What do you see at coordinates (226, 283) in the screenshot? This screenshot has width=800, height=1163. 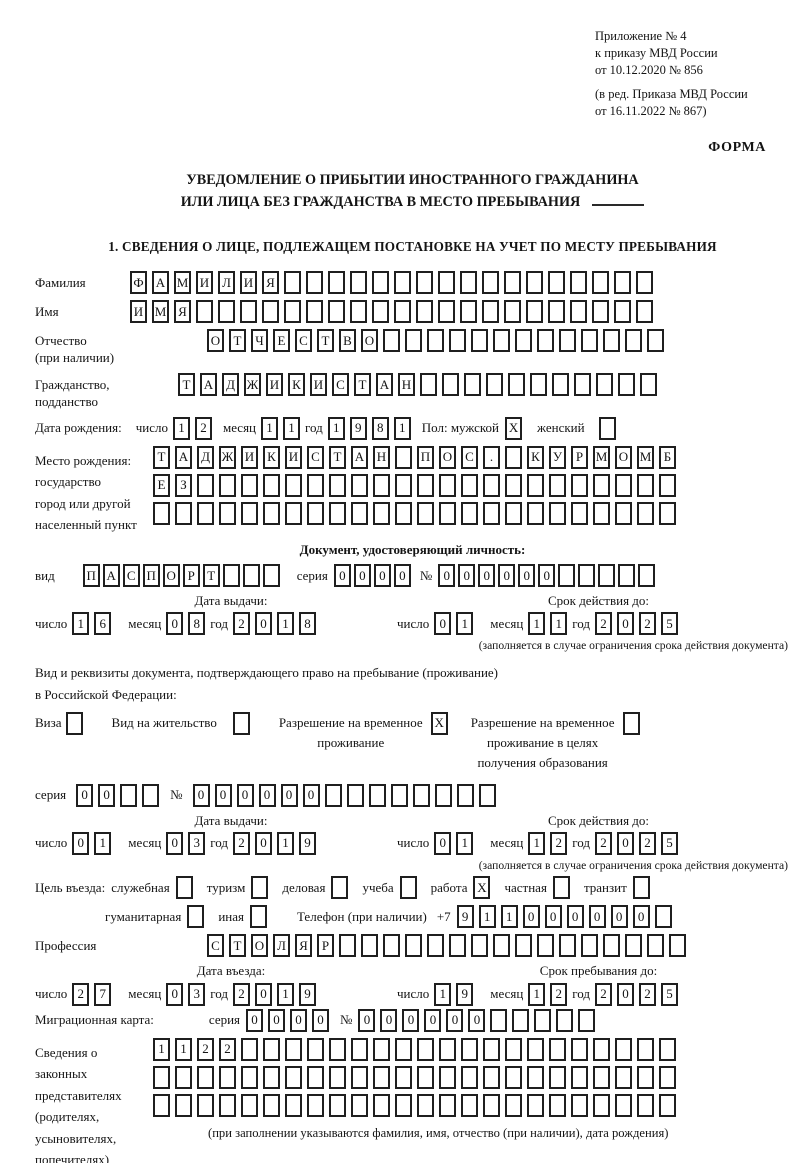 I see `form-cell: Л` at bounding box center [226, 283].